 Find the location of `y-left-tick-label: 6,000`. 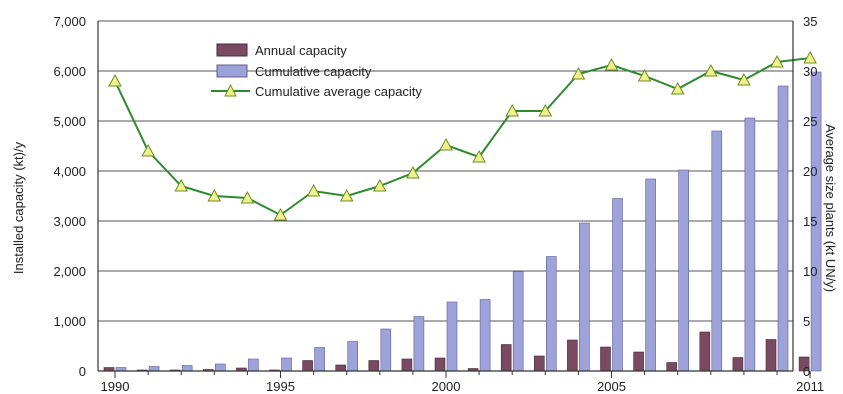

y-left-tick-label: 6,000 is located at coordinates (69, 71).